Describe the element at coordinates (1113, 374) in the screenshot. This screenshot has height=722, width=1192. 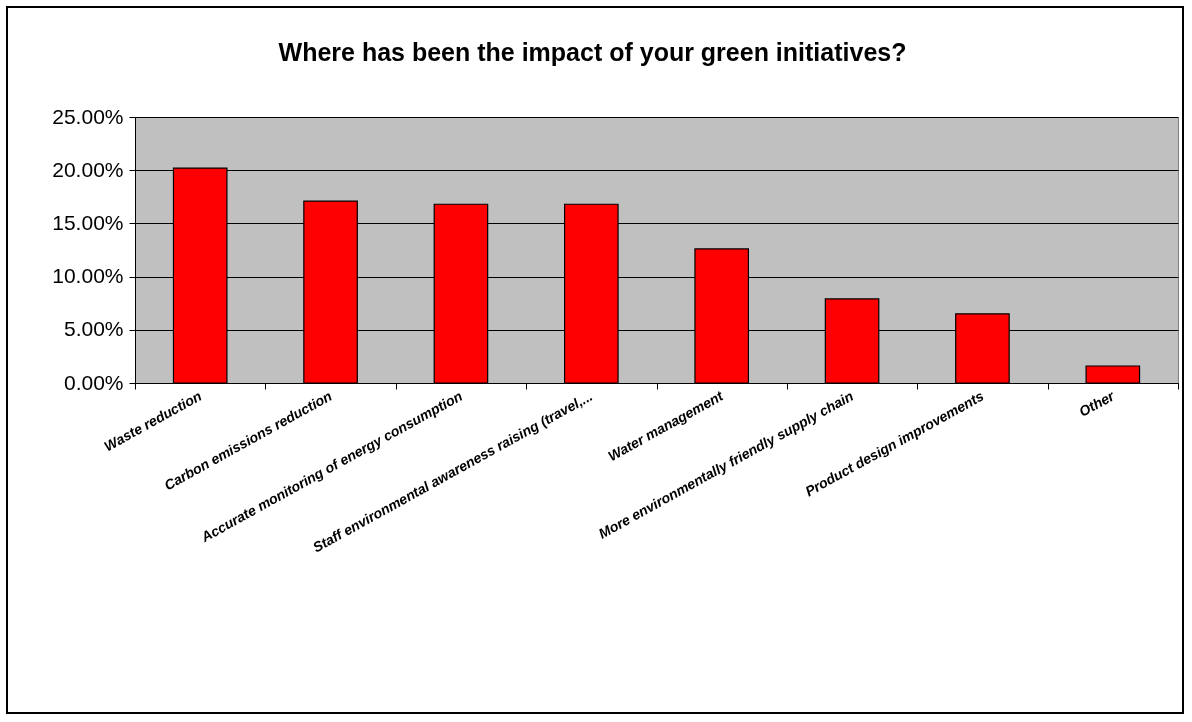
I see `bar` at that location.